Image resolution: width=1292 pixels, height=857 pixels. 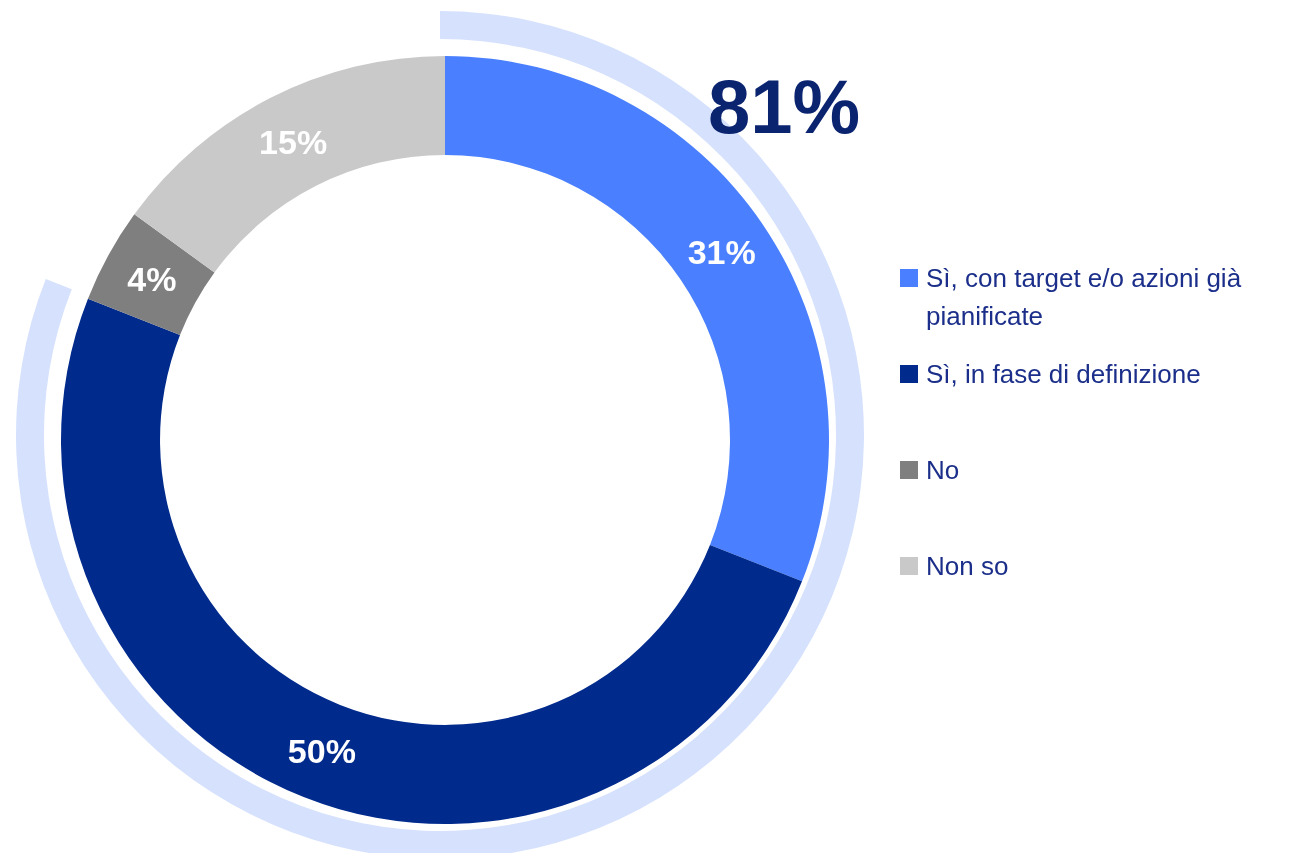 I want to click on legend-label: Non so, so click(x=967, y=566).